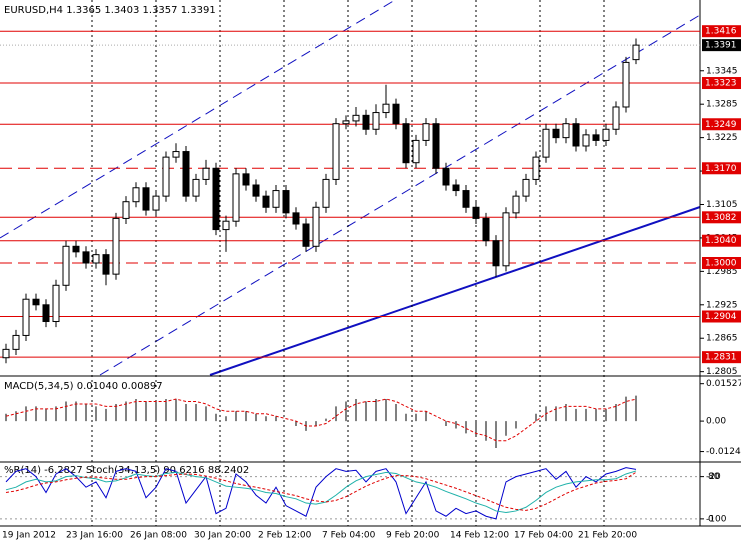  I want to click on level-label: 1.2904, so click(721, 317).